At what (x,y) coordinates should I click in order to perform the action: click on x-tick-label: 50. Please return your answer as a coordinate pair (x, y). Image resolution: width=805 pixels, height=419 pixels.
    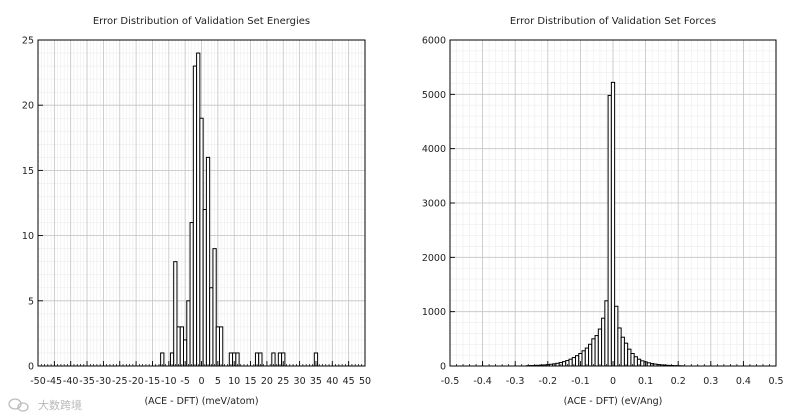
    Looking at the image, I should click on (365, 381).